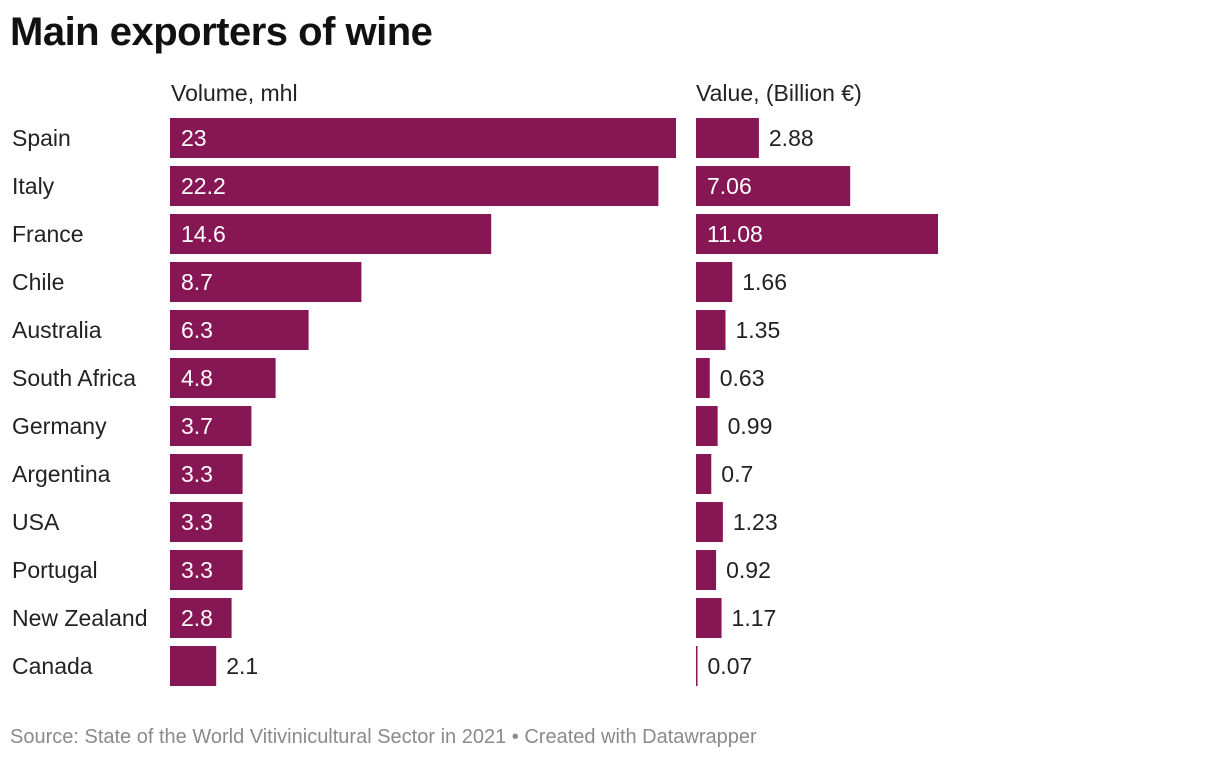 Image resolution: width=1220 pixels, height=762 pixels. Describe the element at coordinates (737, 474) in the screenshot. I see `value-data-label-argentina: 0.7` at that location.